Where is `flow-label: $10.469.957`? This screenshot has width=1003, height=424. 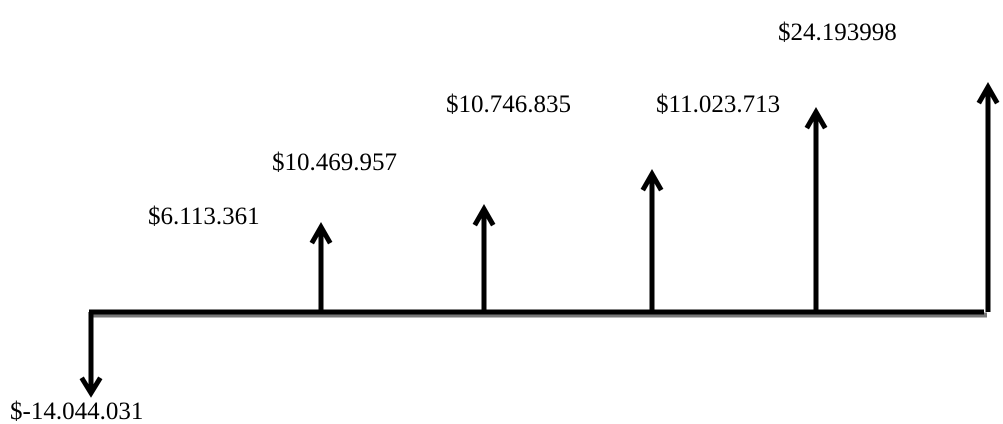
flow-label: $10.469.957 is located at coordinates (334, 162).